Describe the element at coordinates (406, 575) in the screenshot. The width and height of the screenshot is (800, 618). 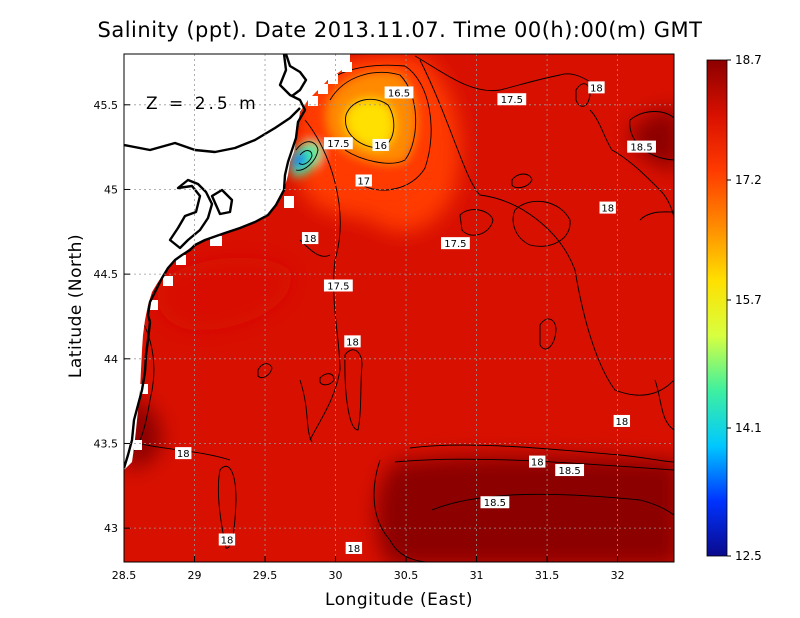
I see `x-tick-label: 30.5` at that location.